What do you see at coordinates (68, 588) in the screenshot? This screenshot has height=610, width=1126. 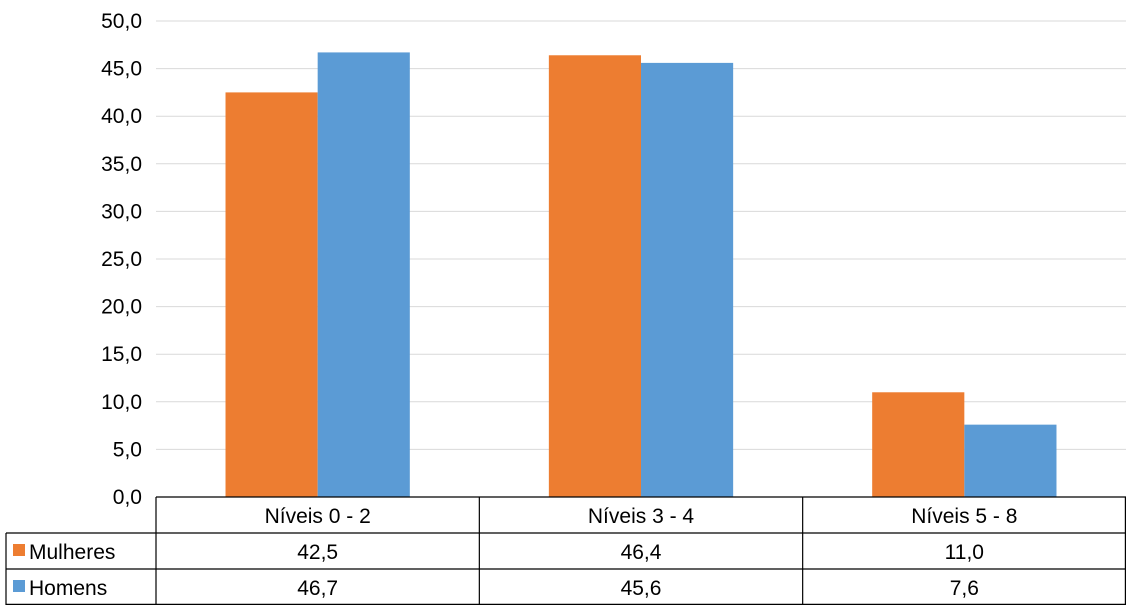 I see `legend-label: Homens` at bounding box center [68, 588].